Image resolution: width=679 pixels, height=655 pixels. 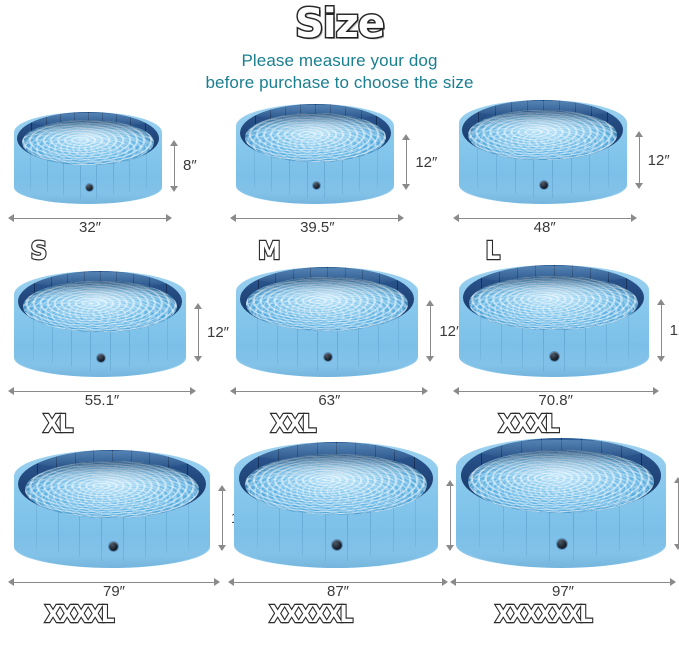 I want to click on width-dimension: 97″, so click(x=563, y=589).